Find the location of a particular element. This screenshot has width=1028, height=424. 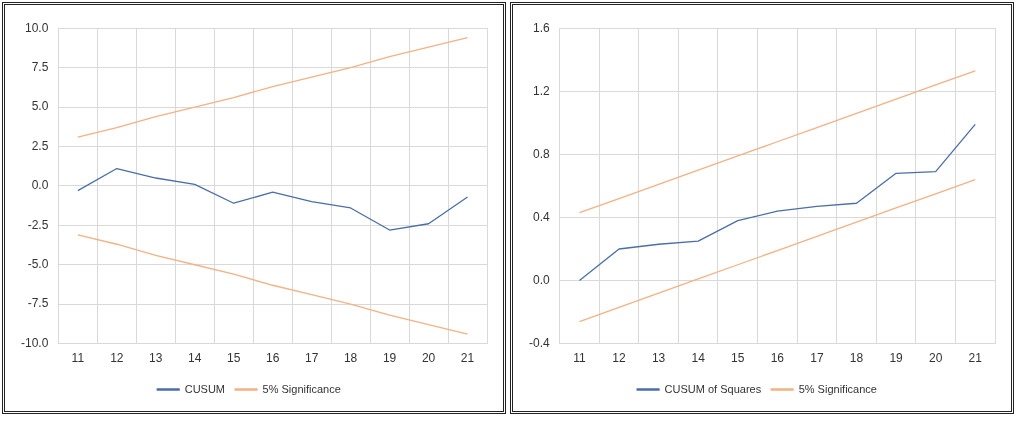

y-tick-label: 10.0 is located at coordinates (36, 27).